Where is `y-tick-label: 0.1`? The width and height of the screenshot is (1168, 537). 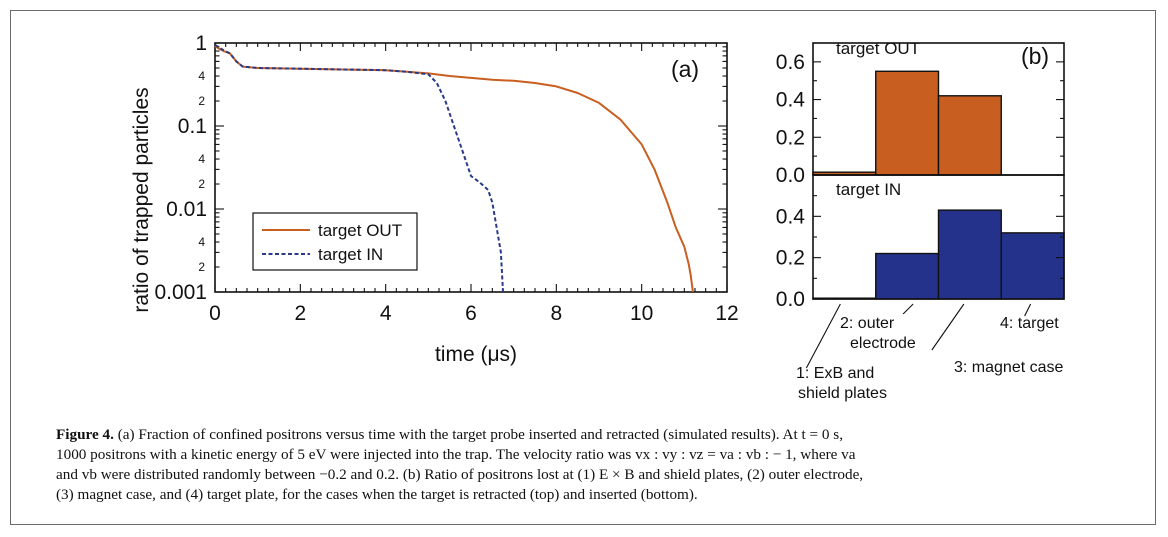 y-tick-label: 0.1 is located at coordinates (192, 126).